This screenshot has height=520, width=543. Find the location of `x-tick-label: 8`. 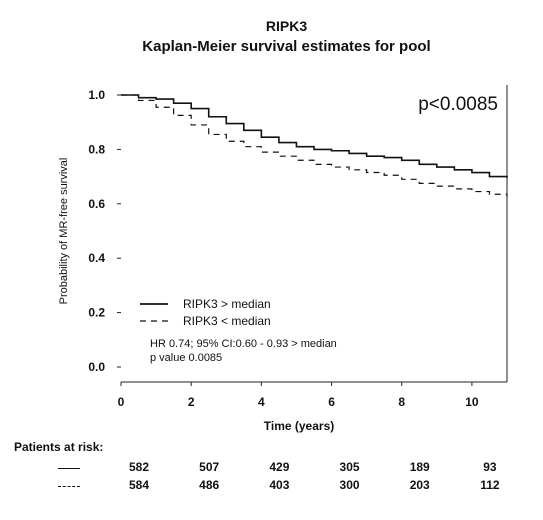

x-tick-label: 8 is located at coordinates (401, 402).